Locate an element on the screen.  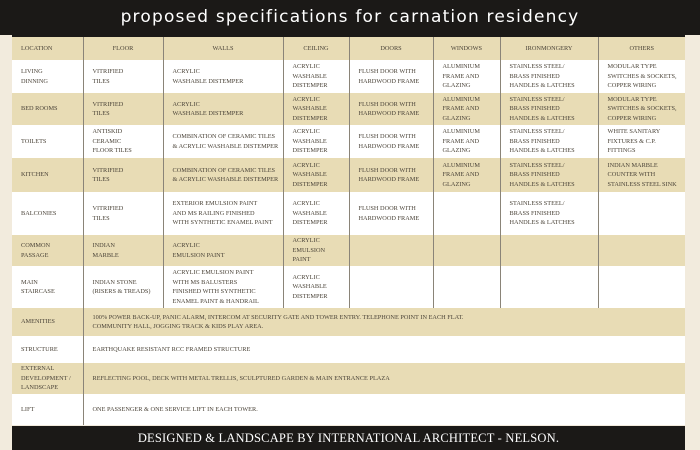
cell-floor: ANTISKID CERAMIC FLOOR TILES is located at coordinates (122, 141).